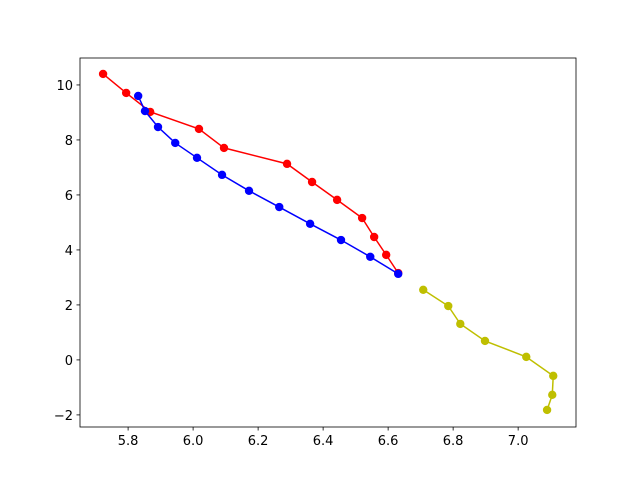 The width and height of the screenshot is (640, 480). I want to click on x-tick-label: 6.4, so click(323, 441).